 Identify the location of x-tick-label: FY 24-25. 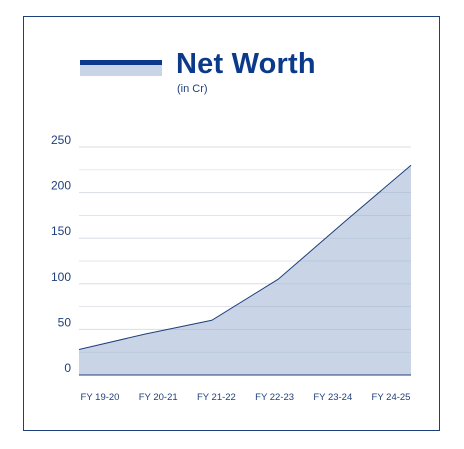
(391, 397).